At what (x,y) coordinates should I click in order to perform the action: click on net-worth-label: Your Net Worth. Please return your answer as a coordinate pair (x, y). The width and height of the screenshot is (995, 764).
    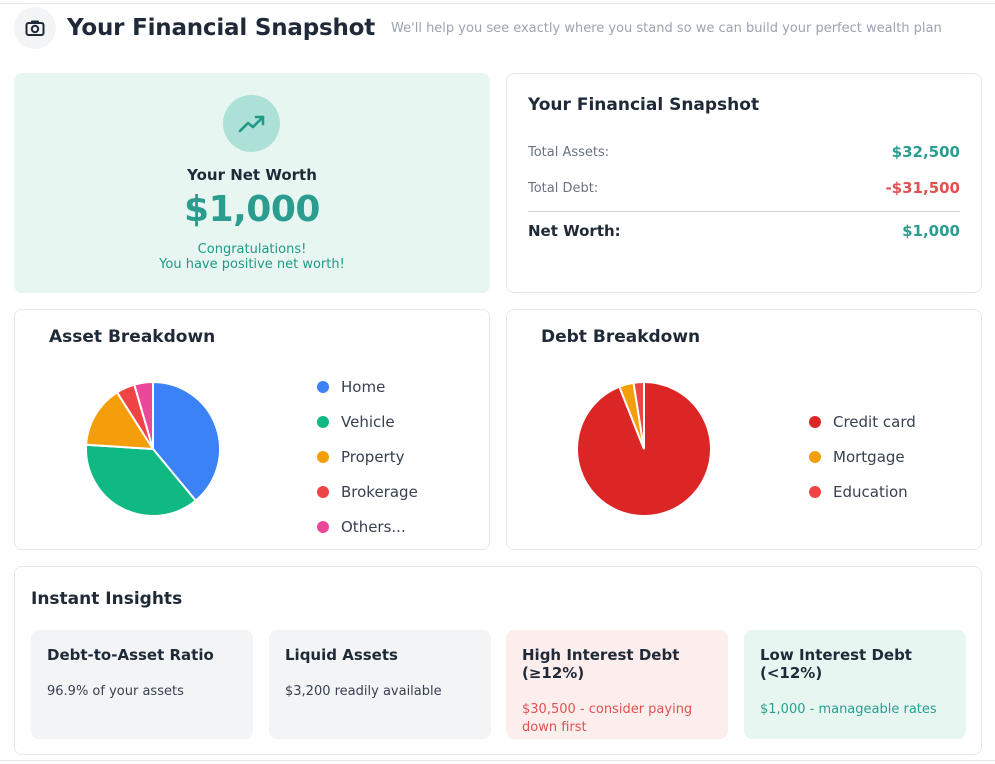
    Looking at the image, I should click on (252, 175).